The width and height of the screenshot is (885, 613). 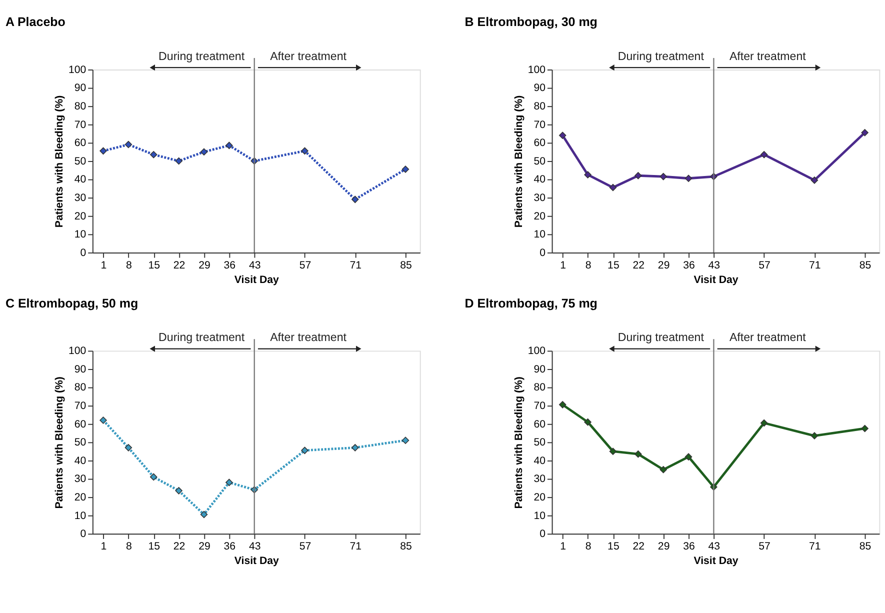 I want to click on y-tick-label: 80, so click(x=80, y=388).